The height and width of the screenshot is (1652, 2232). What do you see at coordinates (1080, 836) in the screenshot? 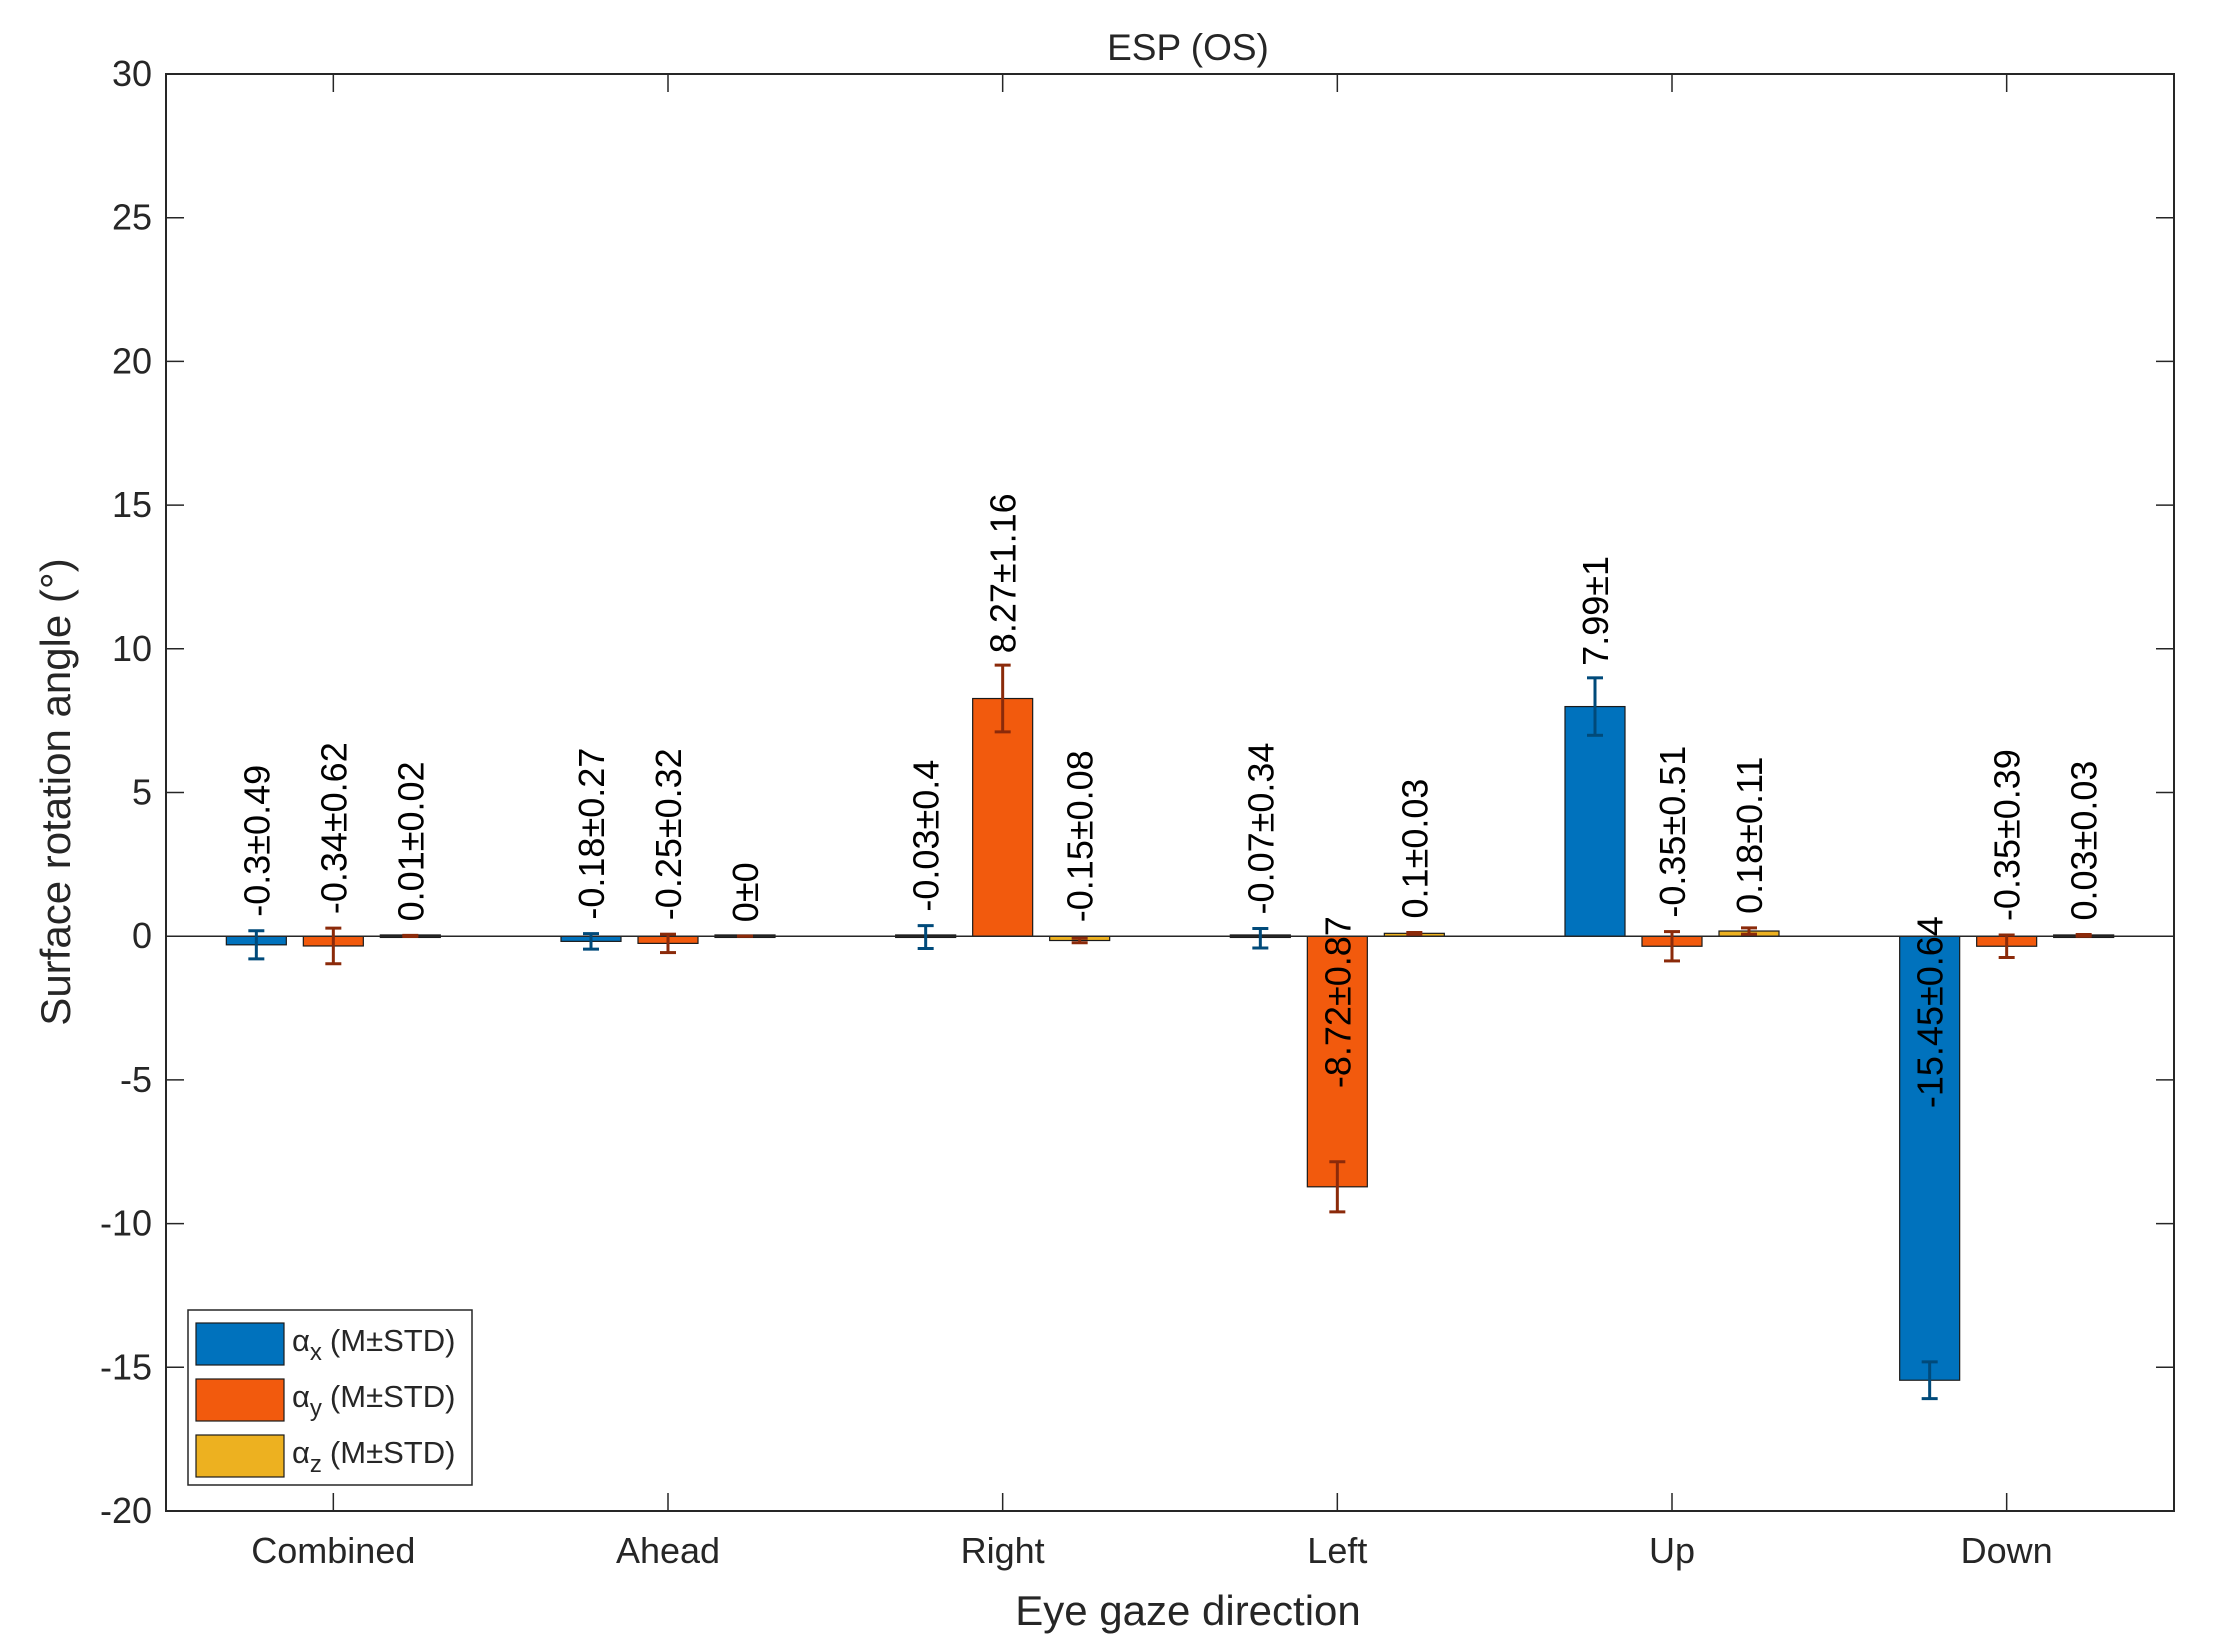
I see `data-label: -0.15±0.08` at bounding box center [1080, 836].